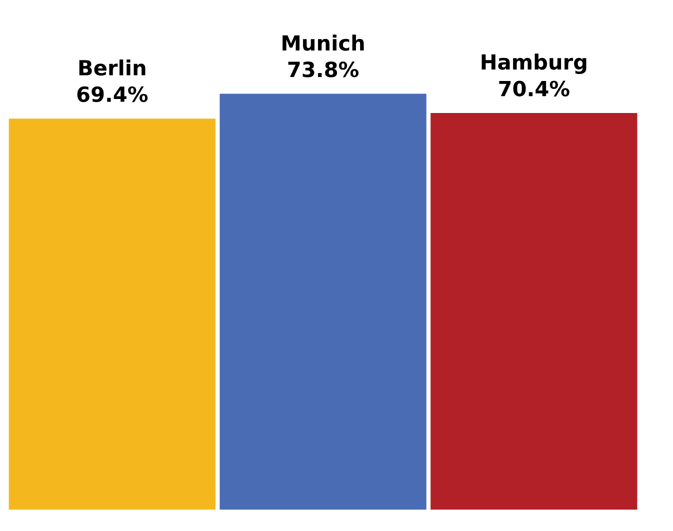 The image size is (673, 531). Describe the element at coordinates (534, 88) in the screenshot. I see `data-label: 70.4%` at that location.